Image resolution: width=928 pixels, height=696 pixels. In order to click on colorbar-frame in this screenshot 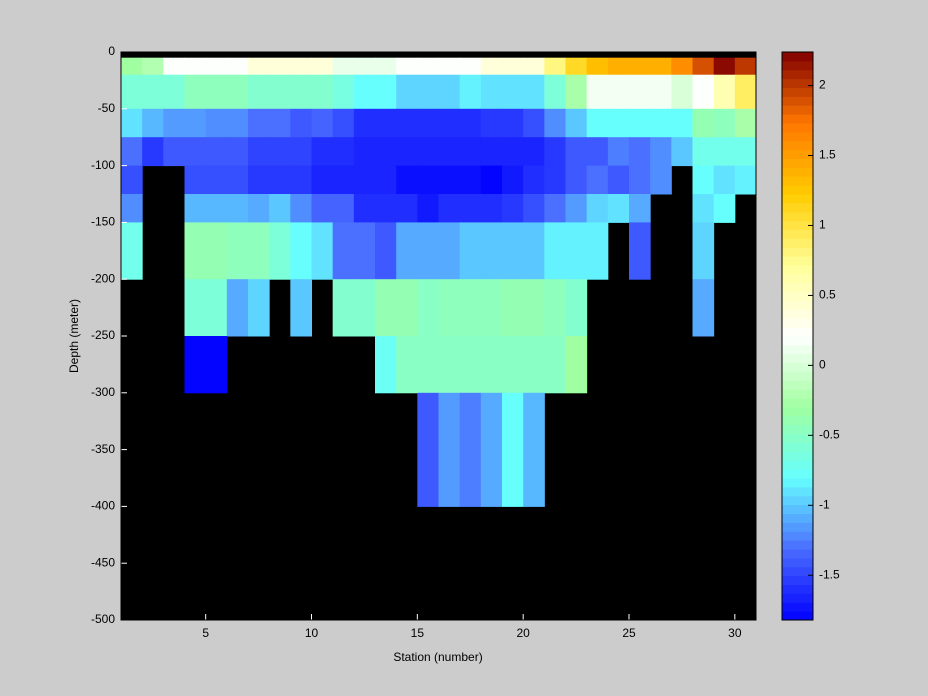, I will do `click(797, 336)`.